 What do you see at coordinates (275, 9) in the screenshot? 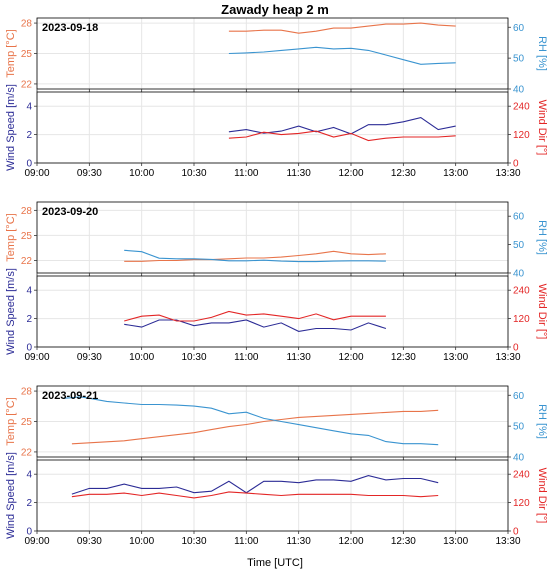
I see `chart-title: Zawady heap 2 m` at bounding box center [275, 9].